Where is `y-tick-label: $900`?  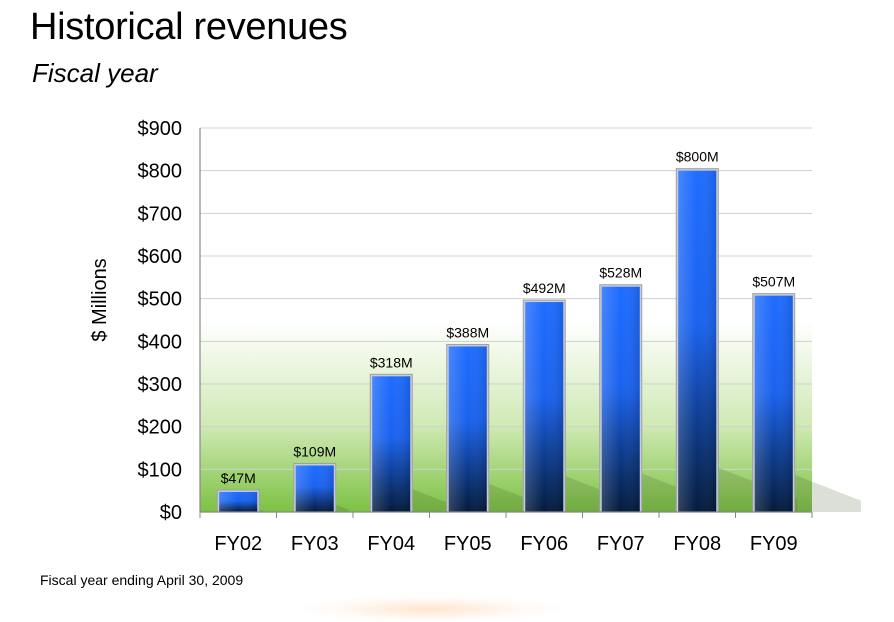 y-tick-label: $900 is located at coordinates (160, 129).